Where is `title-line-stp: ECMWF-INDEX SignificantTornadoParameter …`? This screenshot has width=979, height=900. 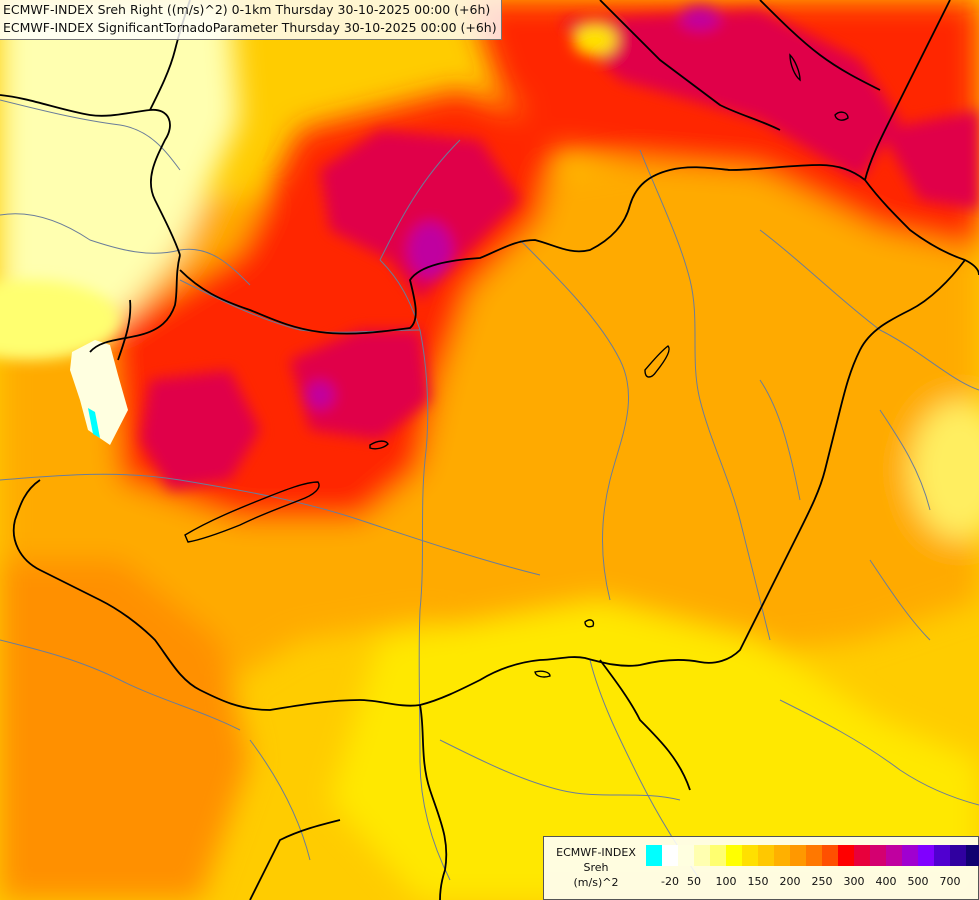
title-line-stp: ECMWF-INDEX SignificantTornadoParameter … is located at coordinates (250, 27).